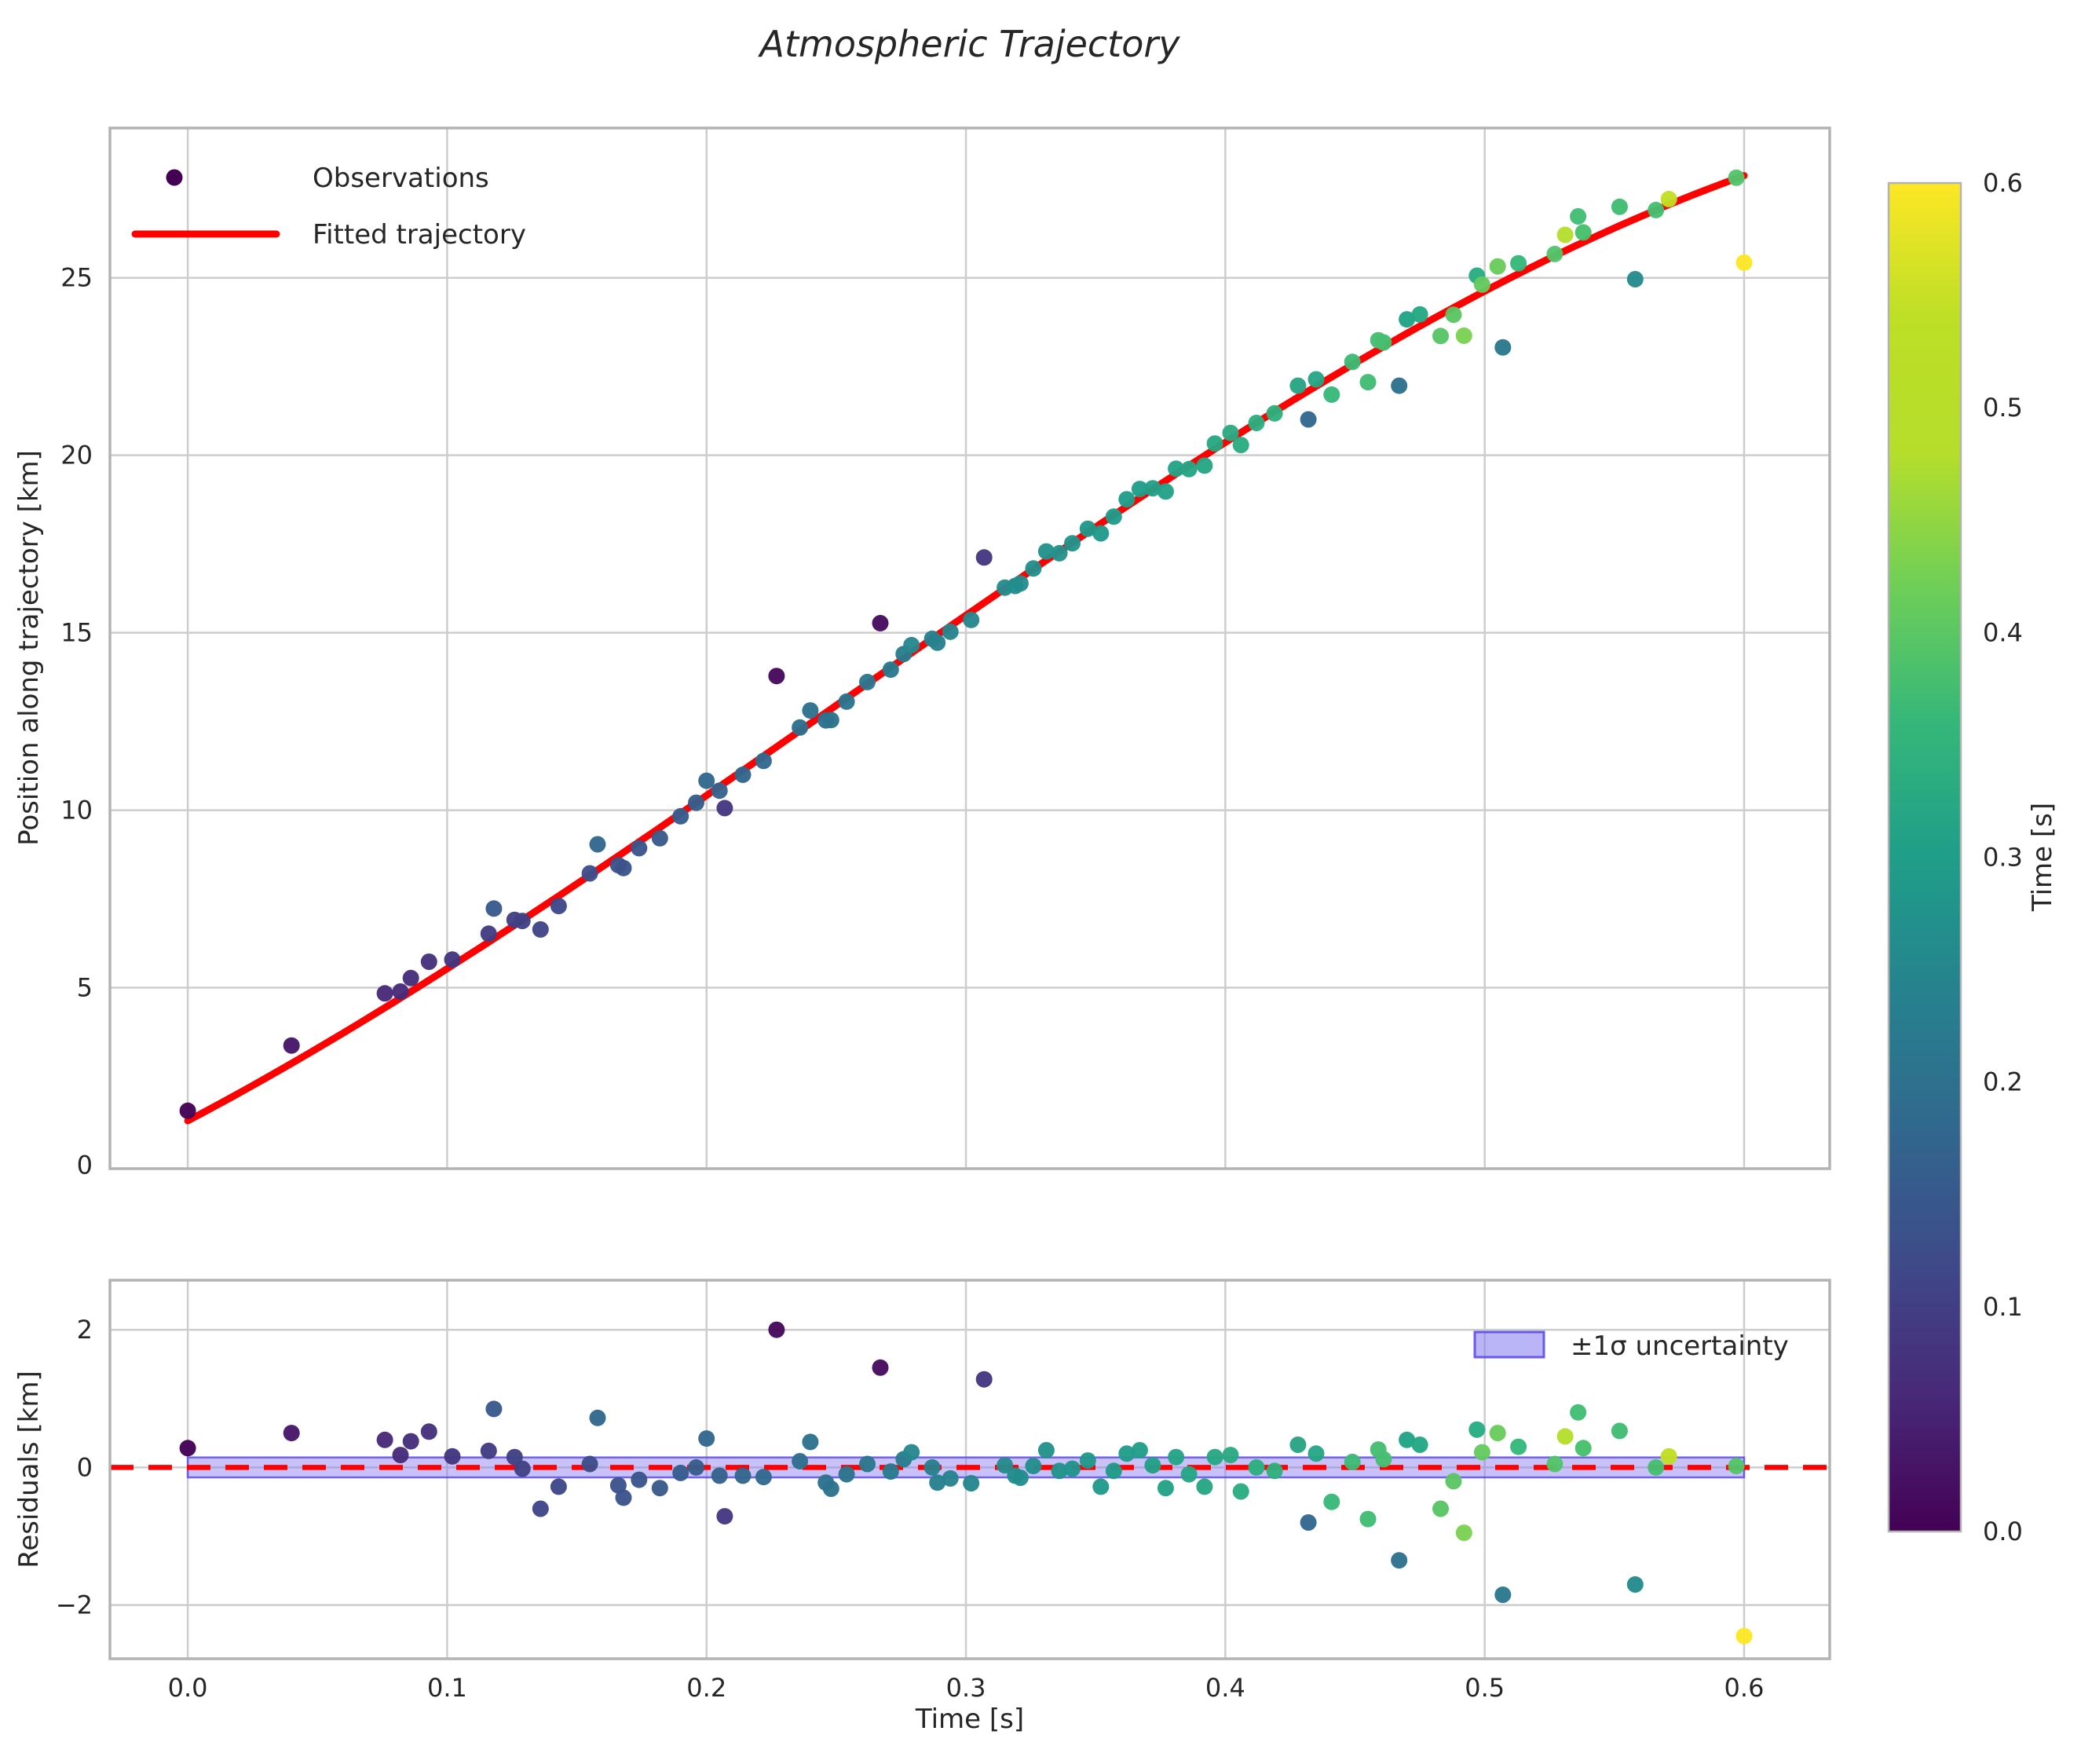 The height and width of the screenshot is (1764, 2081). What do you see at coordinates (969, 44) in the screenshot?
I see `figure-title: Atmospheric Trajectory` at bounding box center [969, 44].